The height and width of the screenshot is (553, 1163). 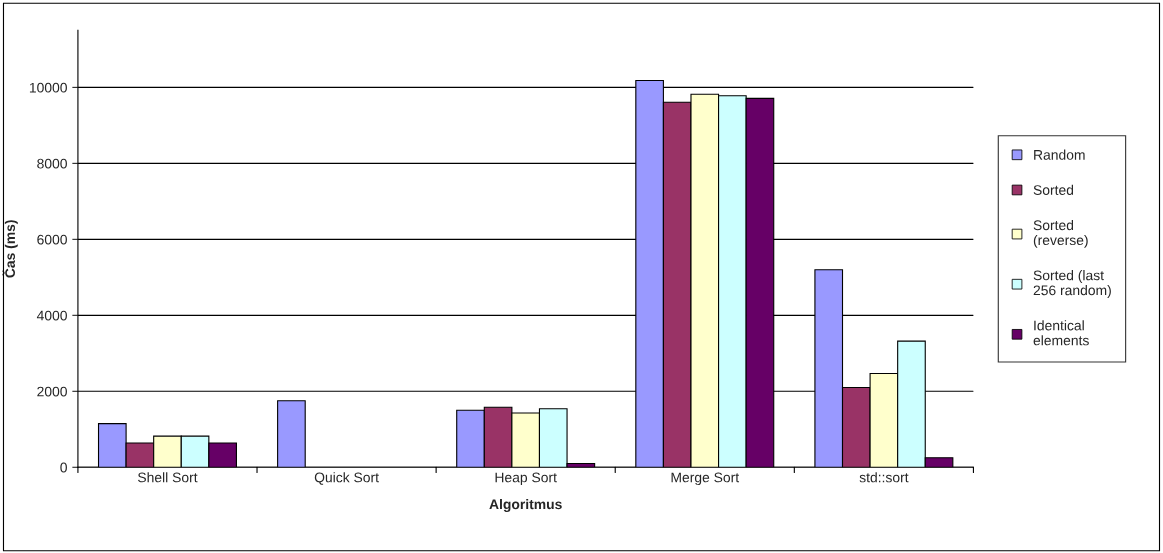 I want to click on x-tick-label: Merge Sort, so click(x=705, y=479).